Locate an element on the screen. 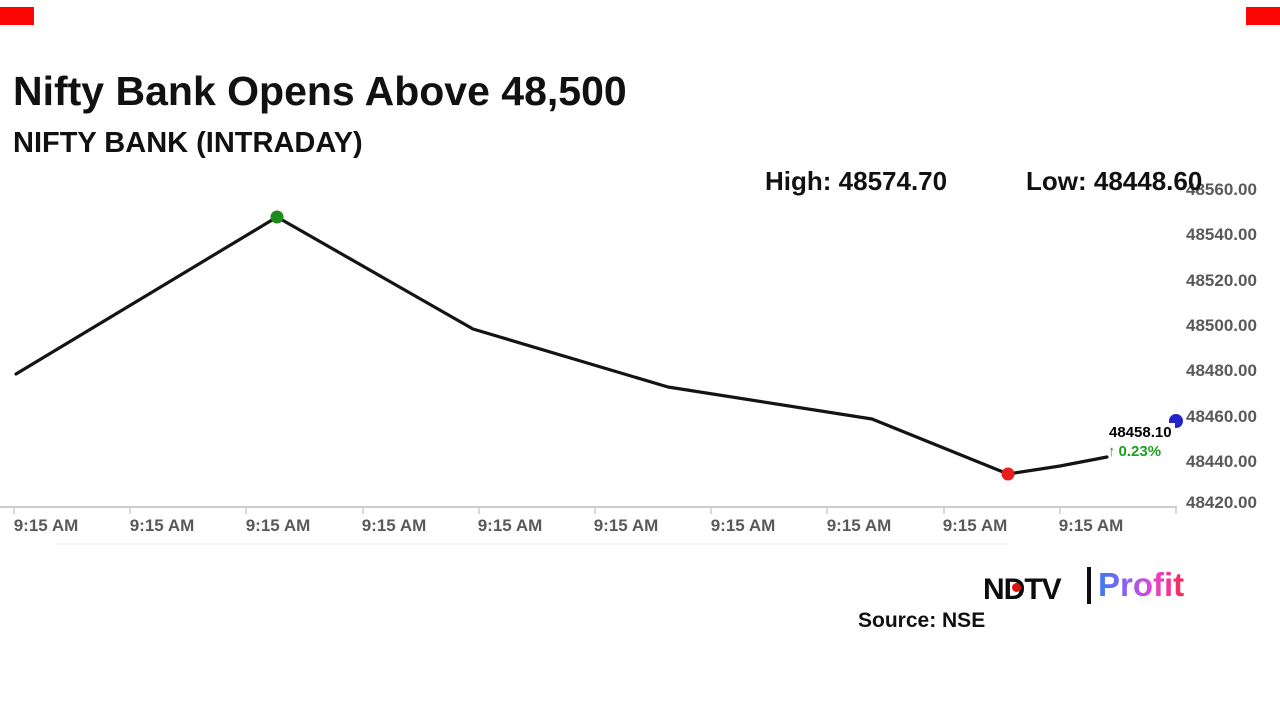 This screenshot has width=1280, height=720. y-tick-label: 48460.00 is located at coordinates (1221, 416).